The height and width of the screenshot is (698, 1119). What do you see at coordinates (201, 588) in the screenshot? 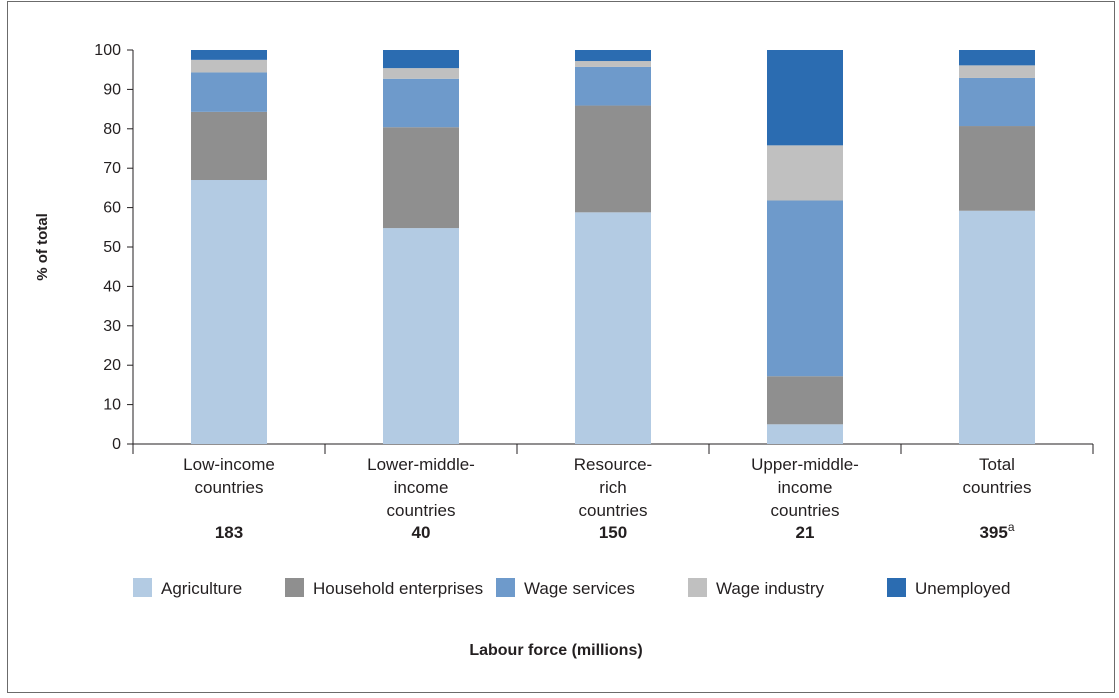
I see `legend-label: Agriculture` at bounding box center [201, 588].